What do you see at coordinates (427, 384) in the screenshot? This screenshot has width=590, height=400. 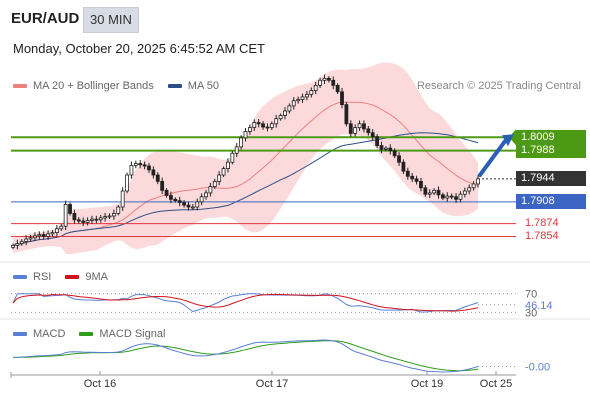 I see `time-tick-label: Oct 19` at bounding box center [427, 384].